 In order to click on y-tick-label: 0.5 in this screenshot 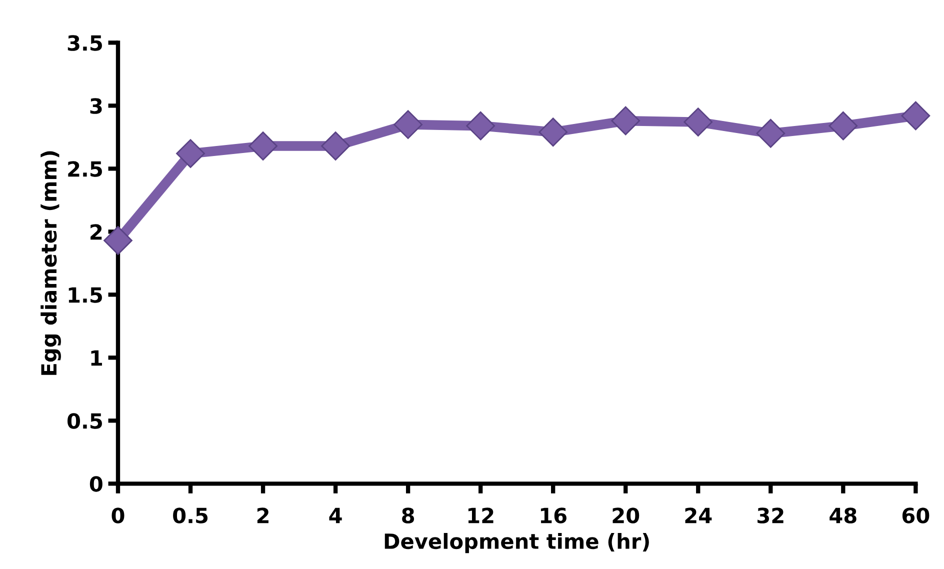, I will do `click(85, 421)`.